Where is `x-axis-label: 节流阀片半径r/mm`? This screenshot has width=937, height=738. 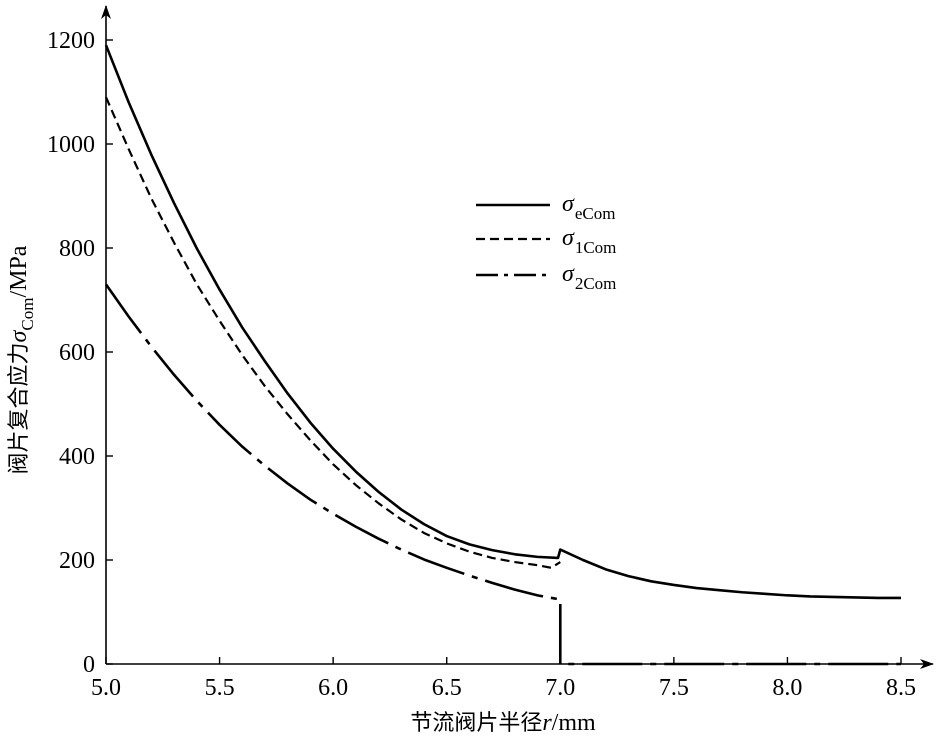 x-axis-label: 节流阀片半径r/mm is located at coordinates (503, 723).